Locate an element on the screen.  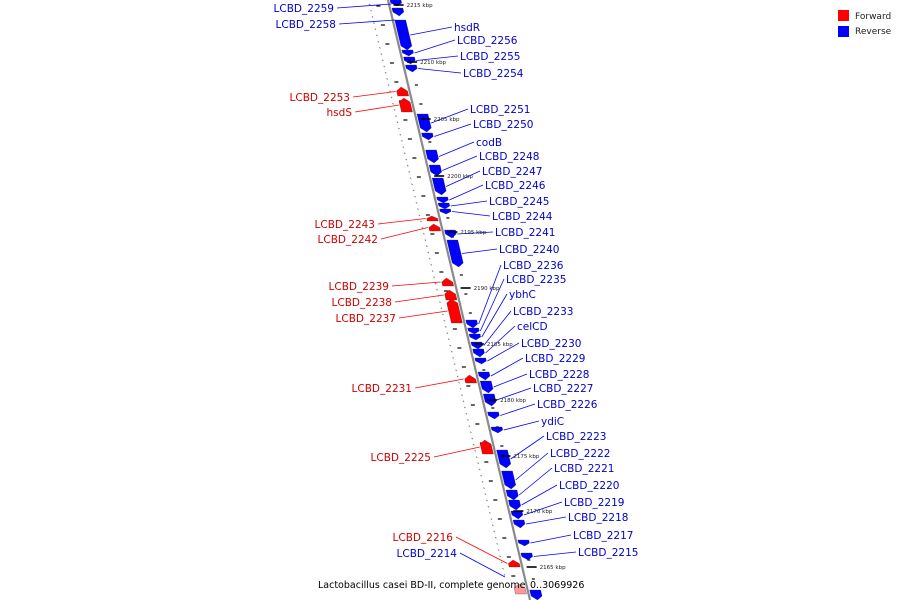
reverse-gene-lcbd-2222-shape is located at coordinates (508, 480).